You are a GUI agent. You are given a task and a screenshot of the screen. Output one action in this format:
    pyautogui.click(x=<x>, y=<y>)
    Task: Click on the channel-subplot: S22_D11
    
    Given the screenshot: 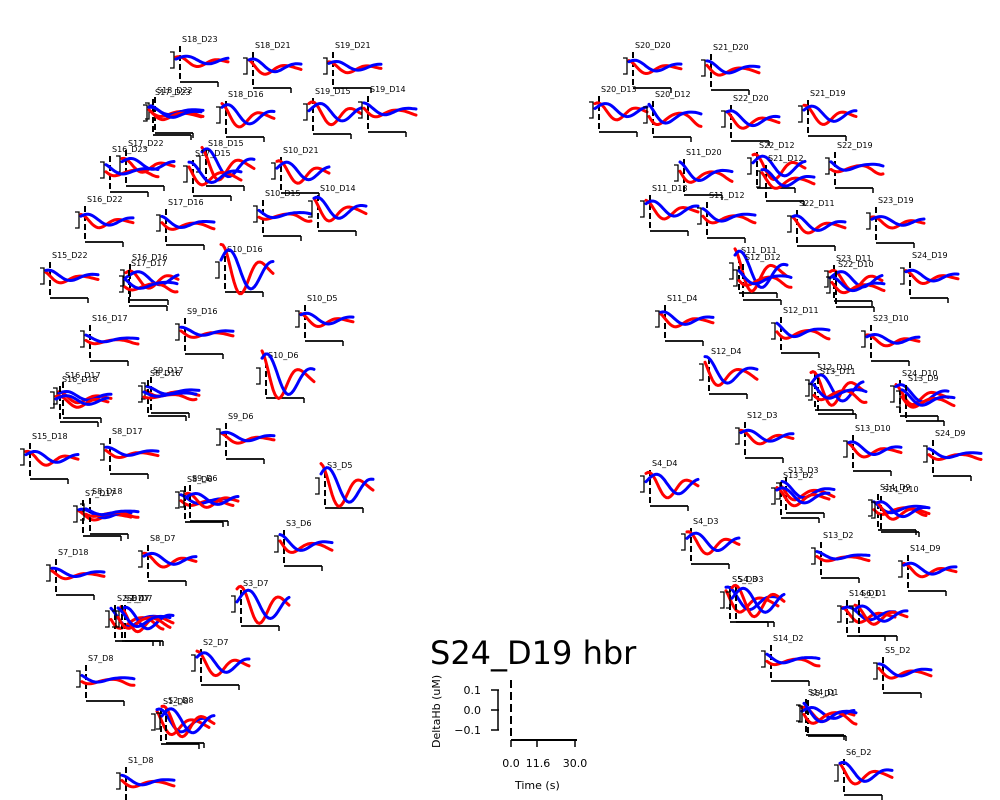 What is the action you would take?
    pyautogui.click(x=817, y=225)
    